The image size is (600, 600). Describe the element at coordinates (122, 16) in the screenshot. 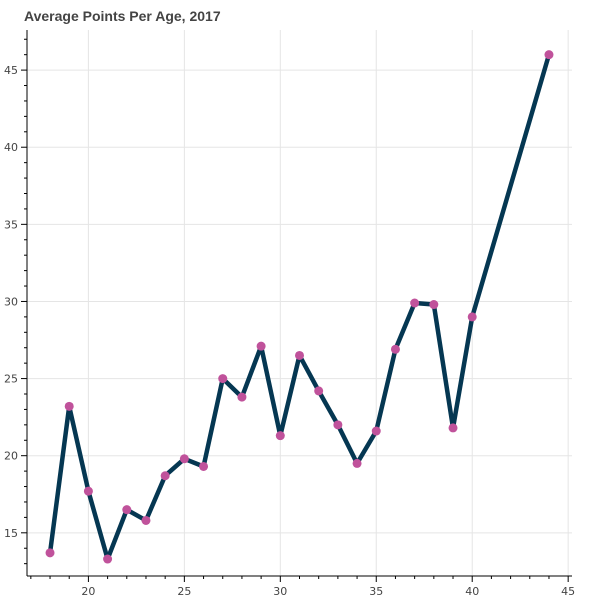

I see `chart-title: Average Points Per Age, 2017` at that location.